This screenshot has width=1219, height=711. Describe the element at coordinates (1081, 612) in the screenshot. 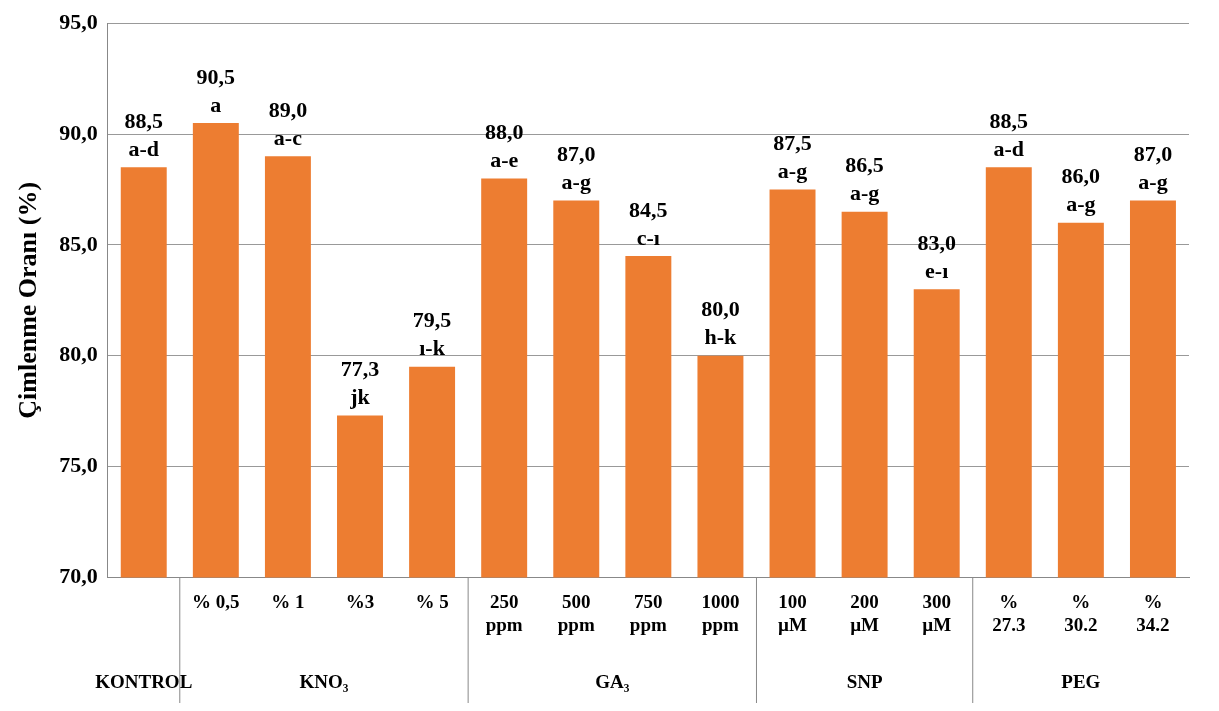

I see `x-tick-label: % 30.2` at that location.